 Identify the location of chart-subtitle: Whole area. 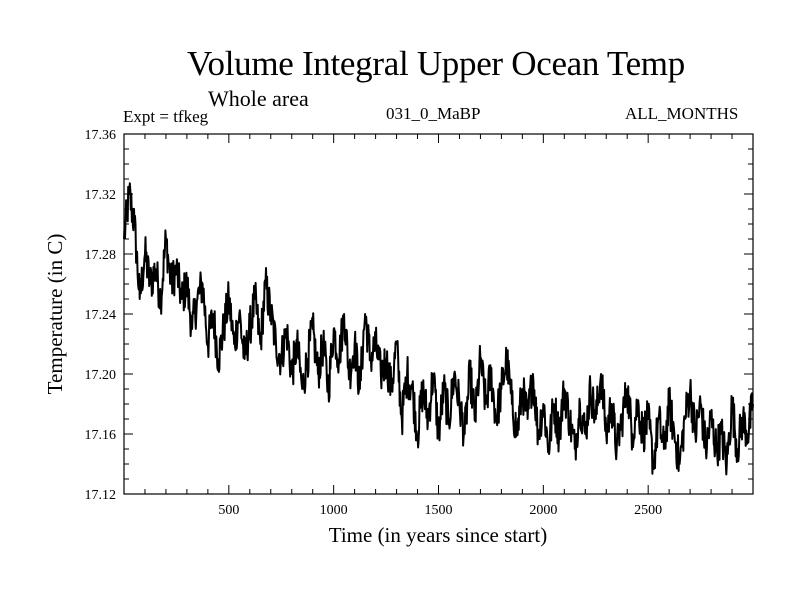
(258, 98).